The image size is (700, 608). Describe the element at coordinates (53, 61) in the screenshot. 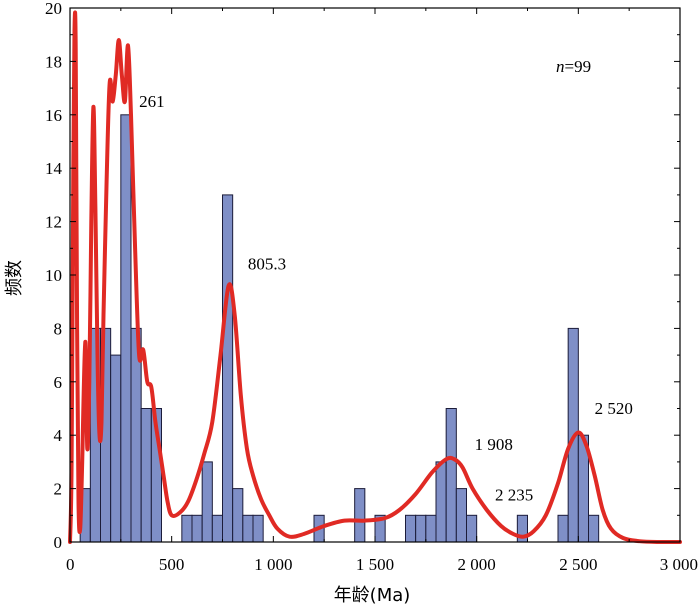

I see `y-tick-label: 18` at that location.